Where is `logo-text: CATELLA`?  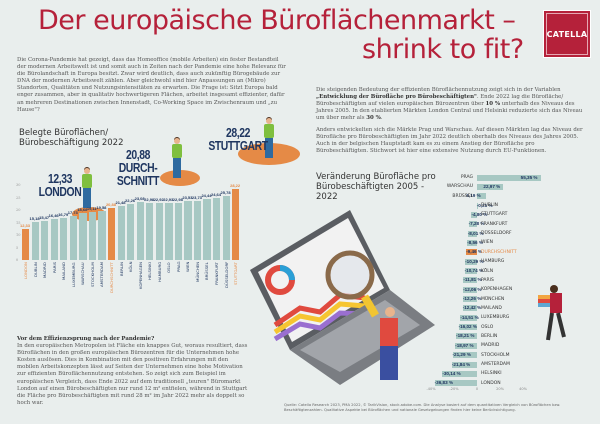
logo-text: CATELLA is located at coordinates (567, 34).